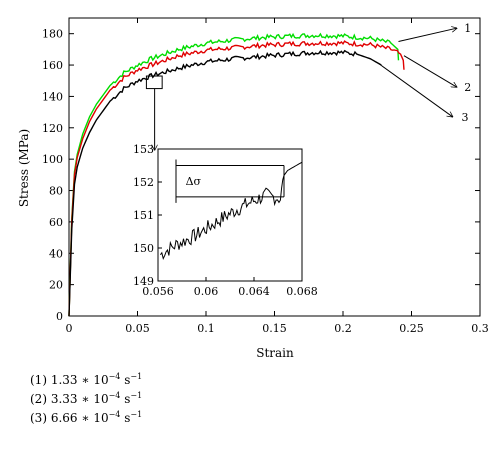 Image resolution: width=500 pixels, height=466 pixels. Describe the element at coordinates (143, 149) in the screenshot. I see `inset-y-tick-label: 153` at that location.